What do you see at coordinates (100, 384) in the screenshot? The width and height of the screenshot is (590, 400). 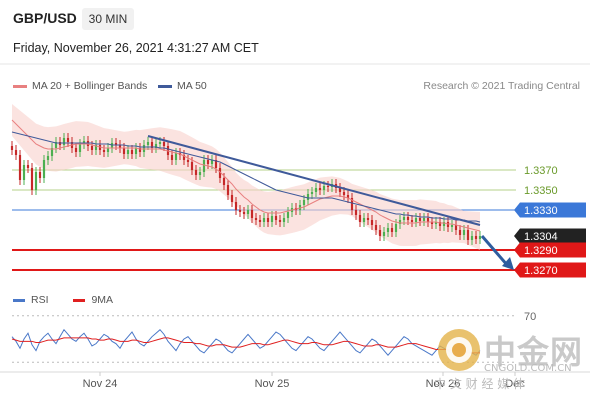 I see `x-tick-label: Nov 24` at bounding box center [100, 384].